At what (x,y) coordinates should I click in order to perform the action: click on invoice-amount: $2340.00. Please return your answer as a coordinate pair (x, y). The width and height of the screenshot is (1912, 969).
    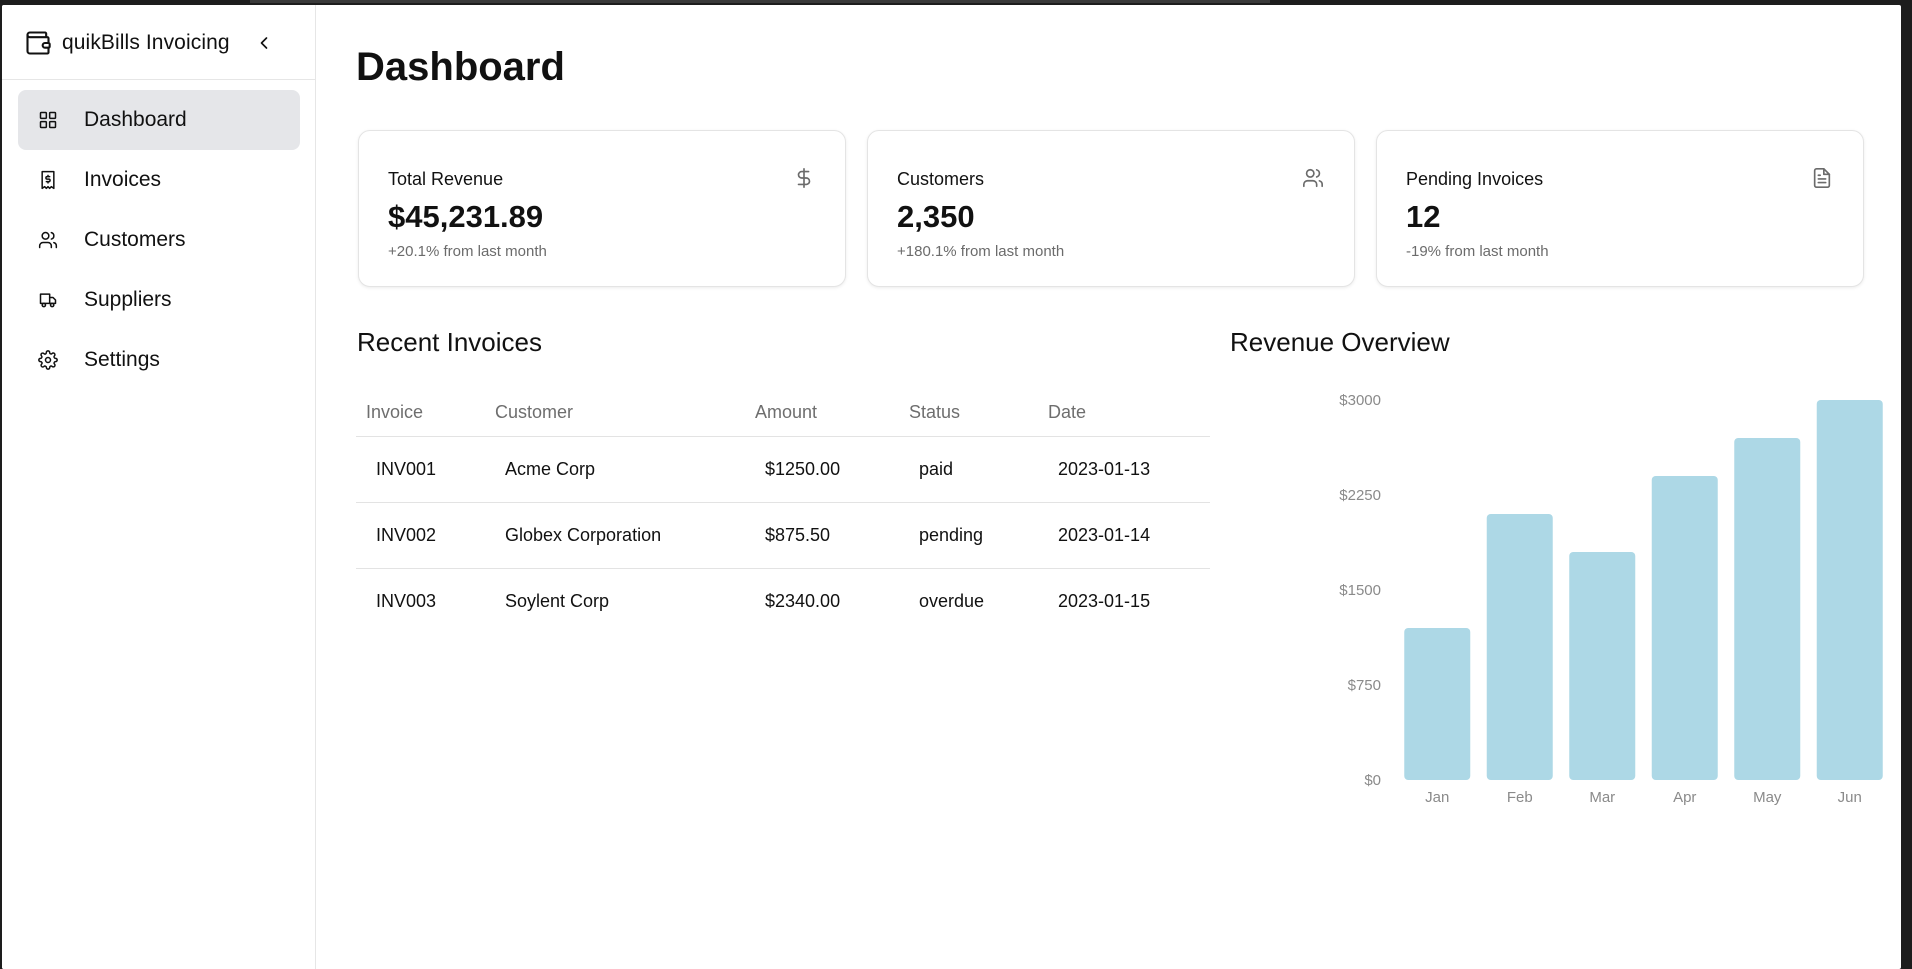
    Looking at the image, I should click on (803, 601).